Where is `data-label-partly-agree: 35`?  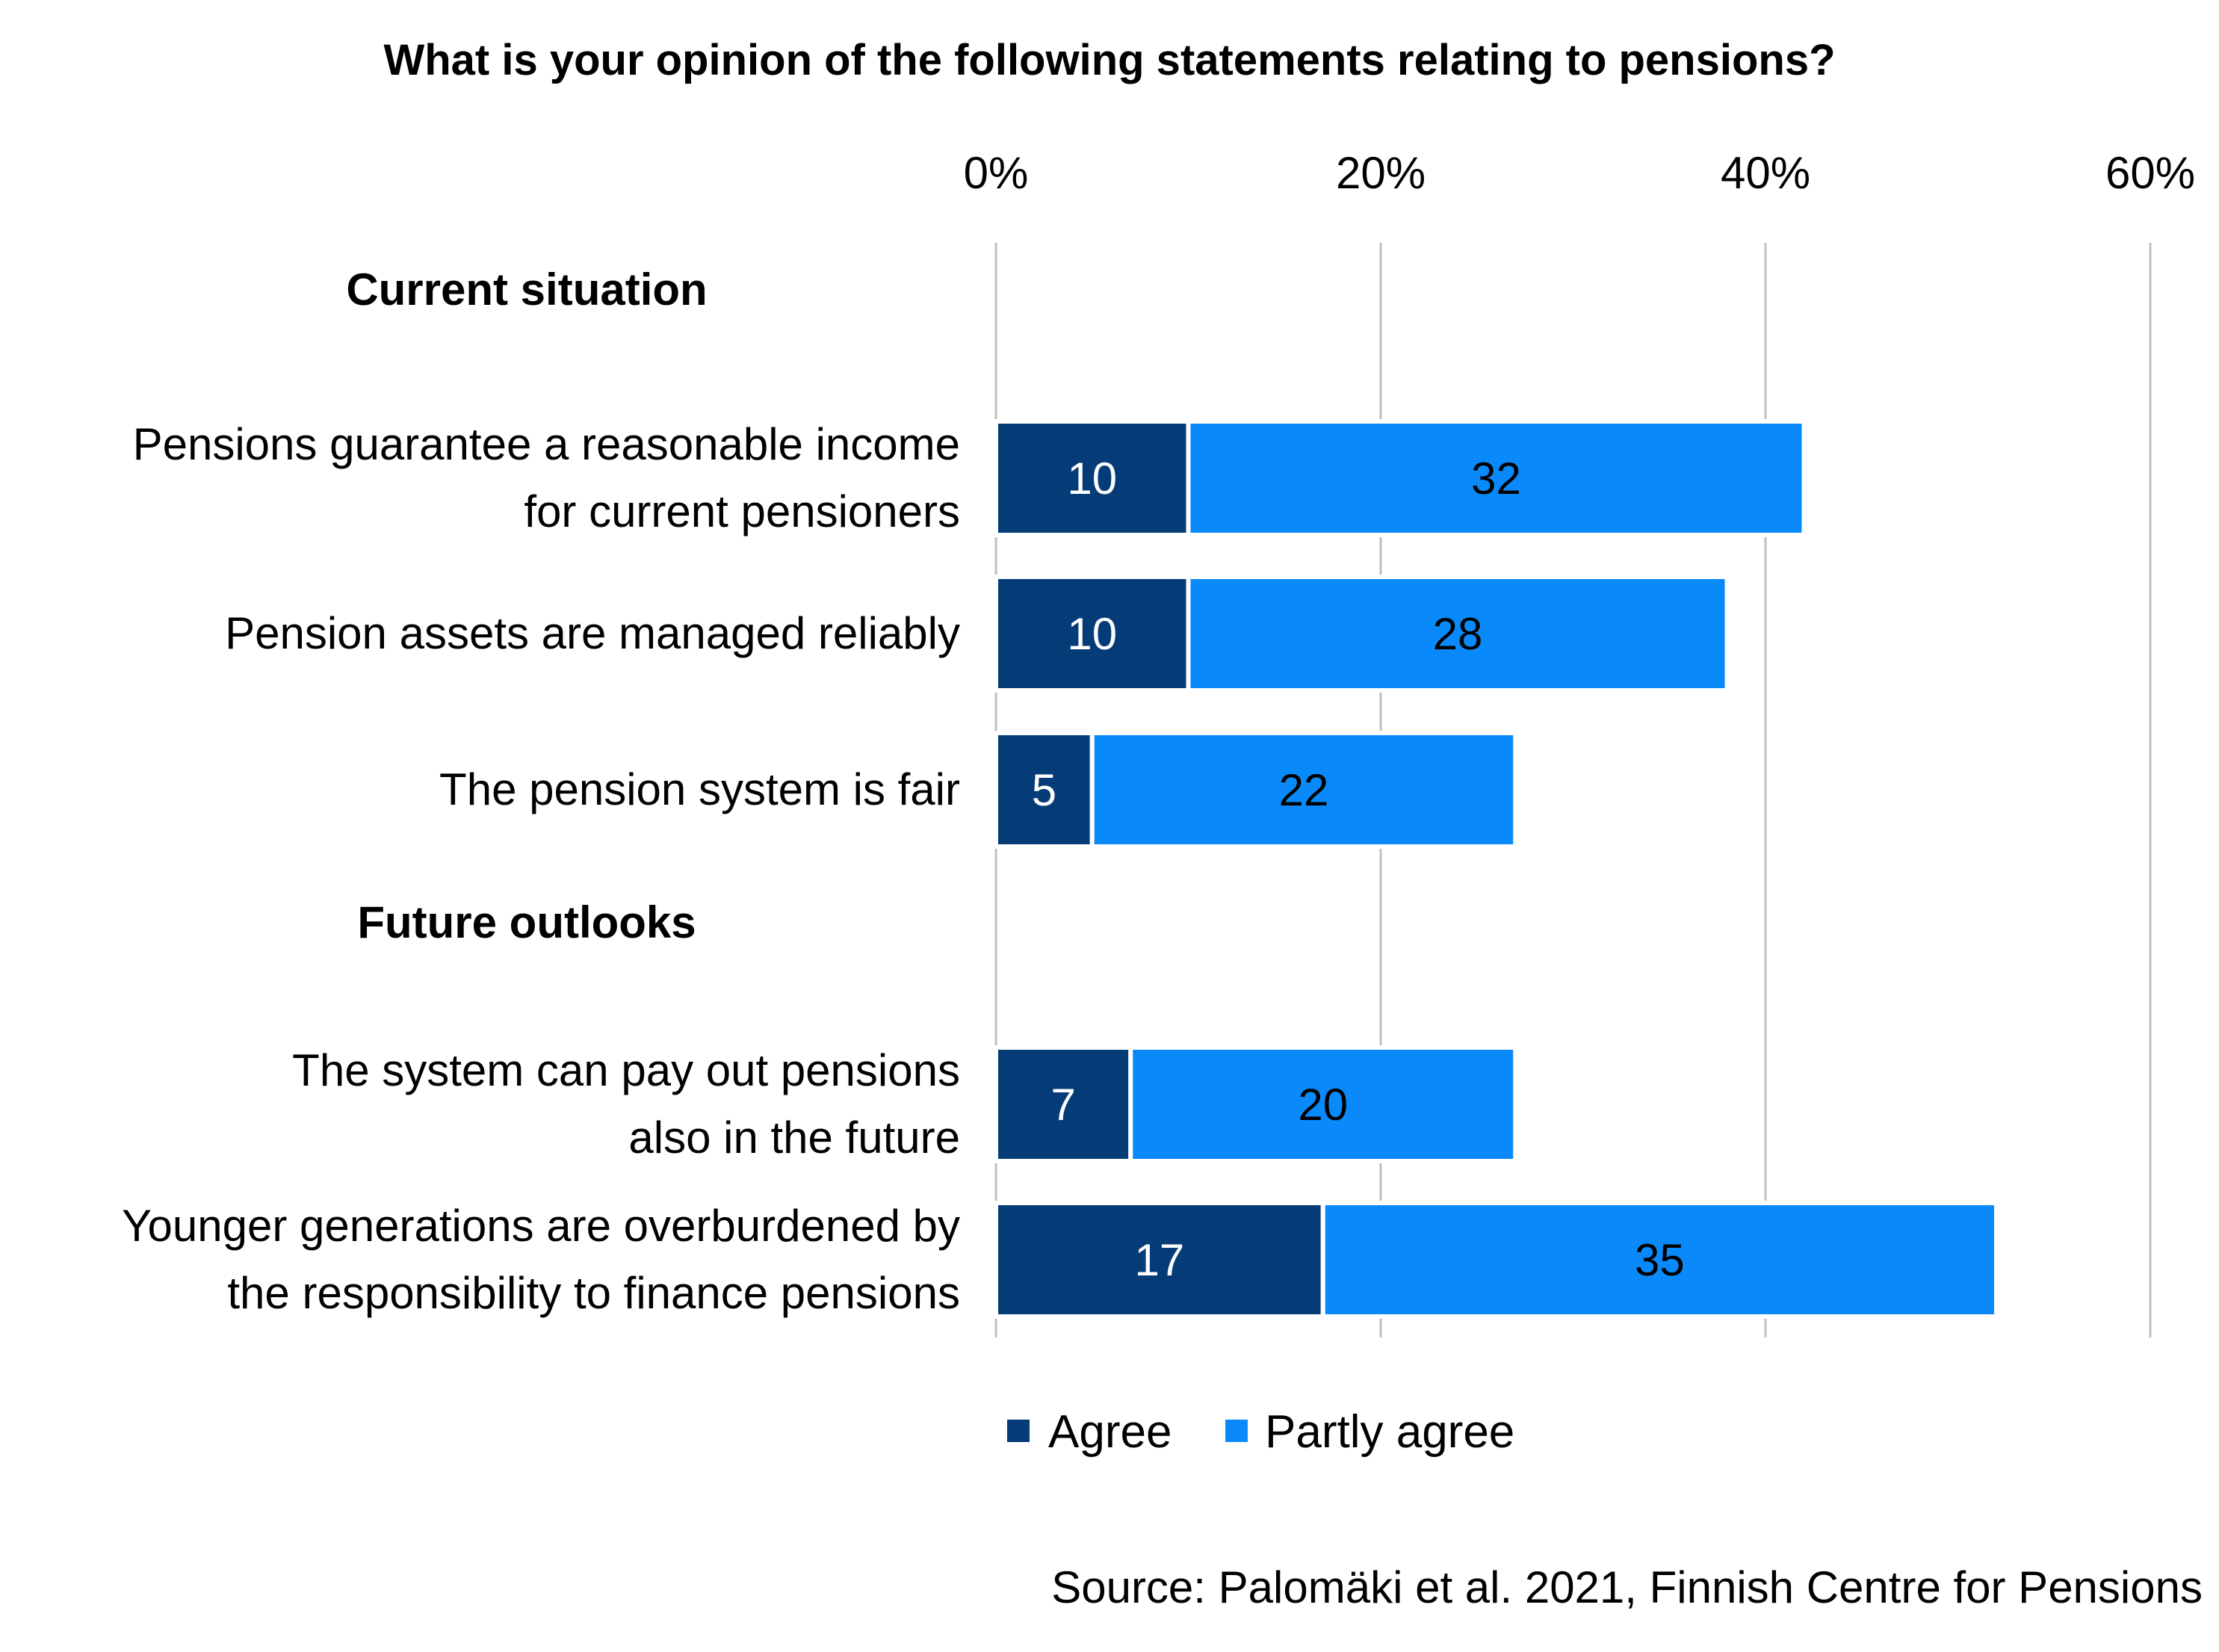 data-label-partly-agree: 35 is located at coordinates (1660, 1260).